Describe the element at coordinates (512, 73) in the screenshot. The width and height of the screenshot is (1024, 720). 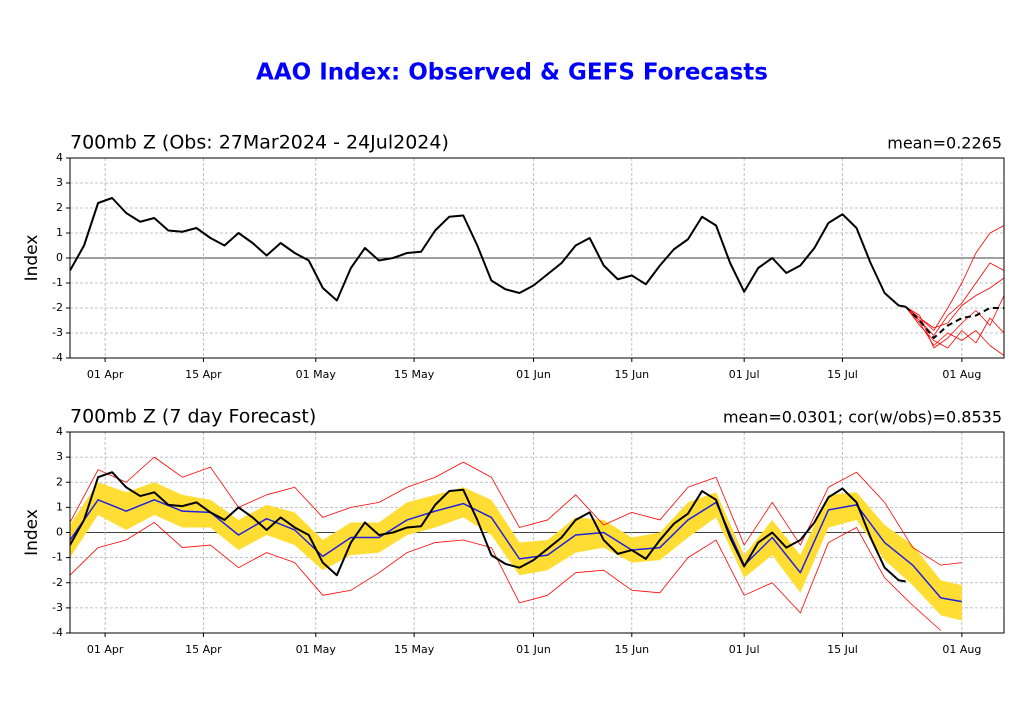
I see `page-title: AAO Index: Observed & GEFS Forecasts` at that location.